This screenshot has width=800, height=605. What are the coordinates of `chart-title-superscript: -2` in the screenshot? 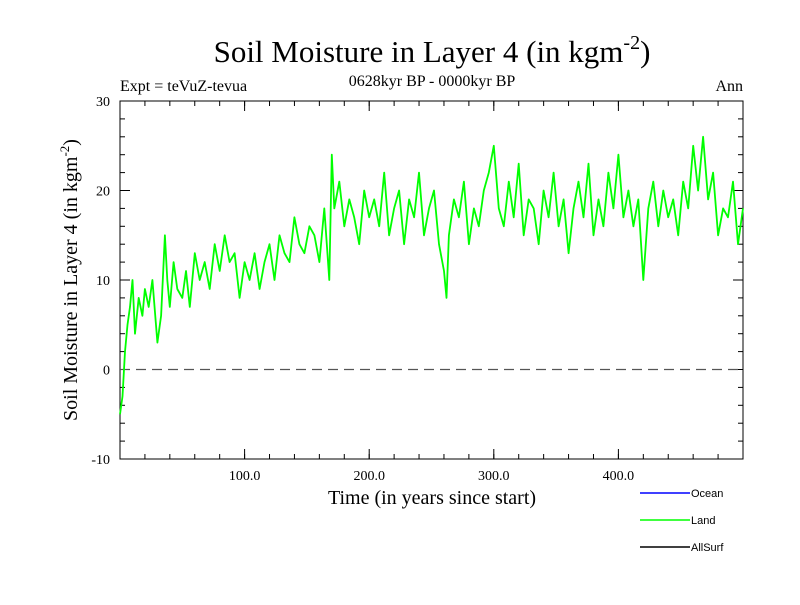 It's located at (631, 43).